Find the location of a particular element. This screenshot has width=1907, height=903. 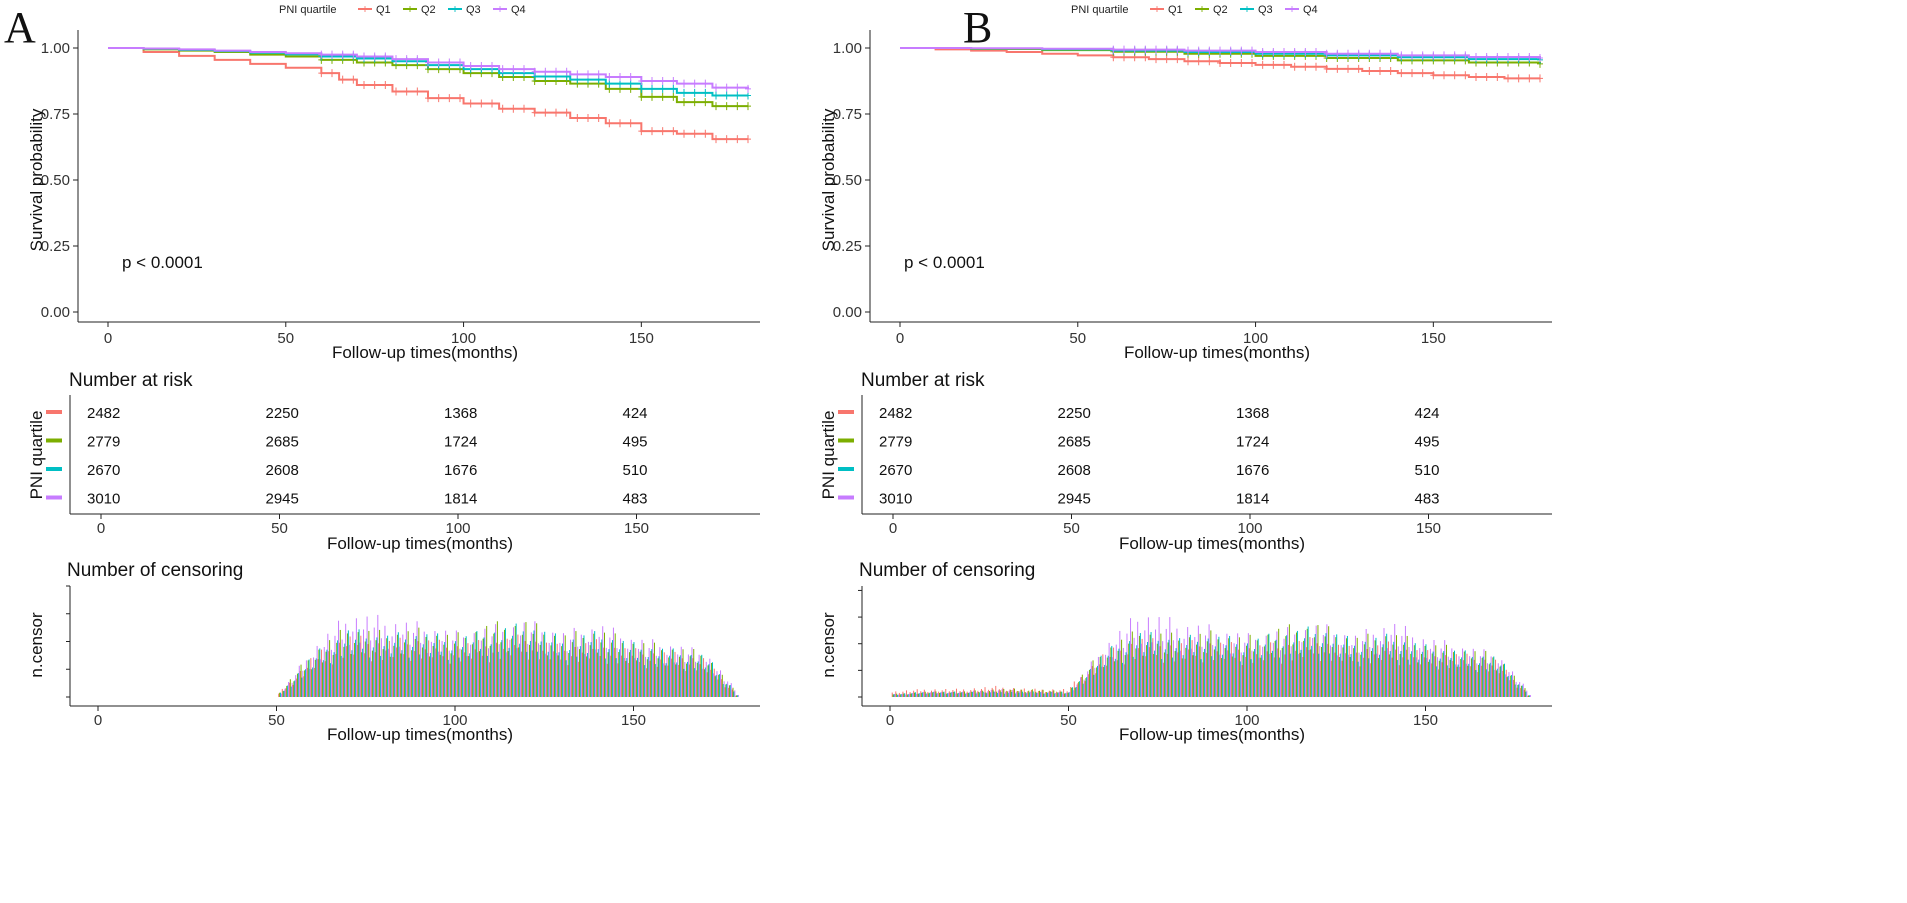

panel-letter-b: B is located at coordinates (977, 27).